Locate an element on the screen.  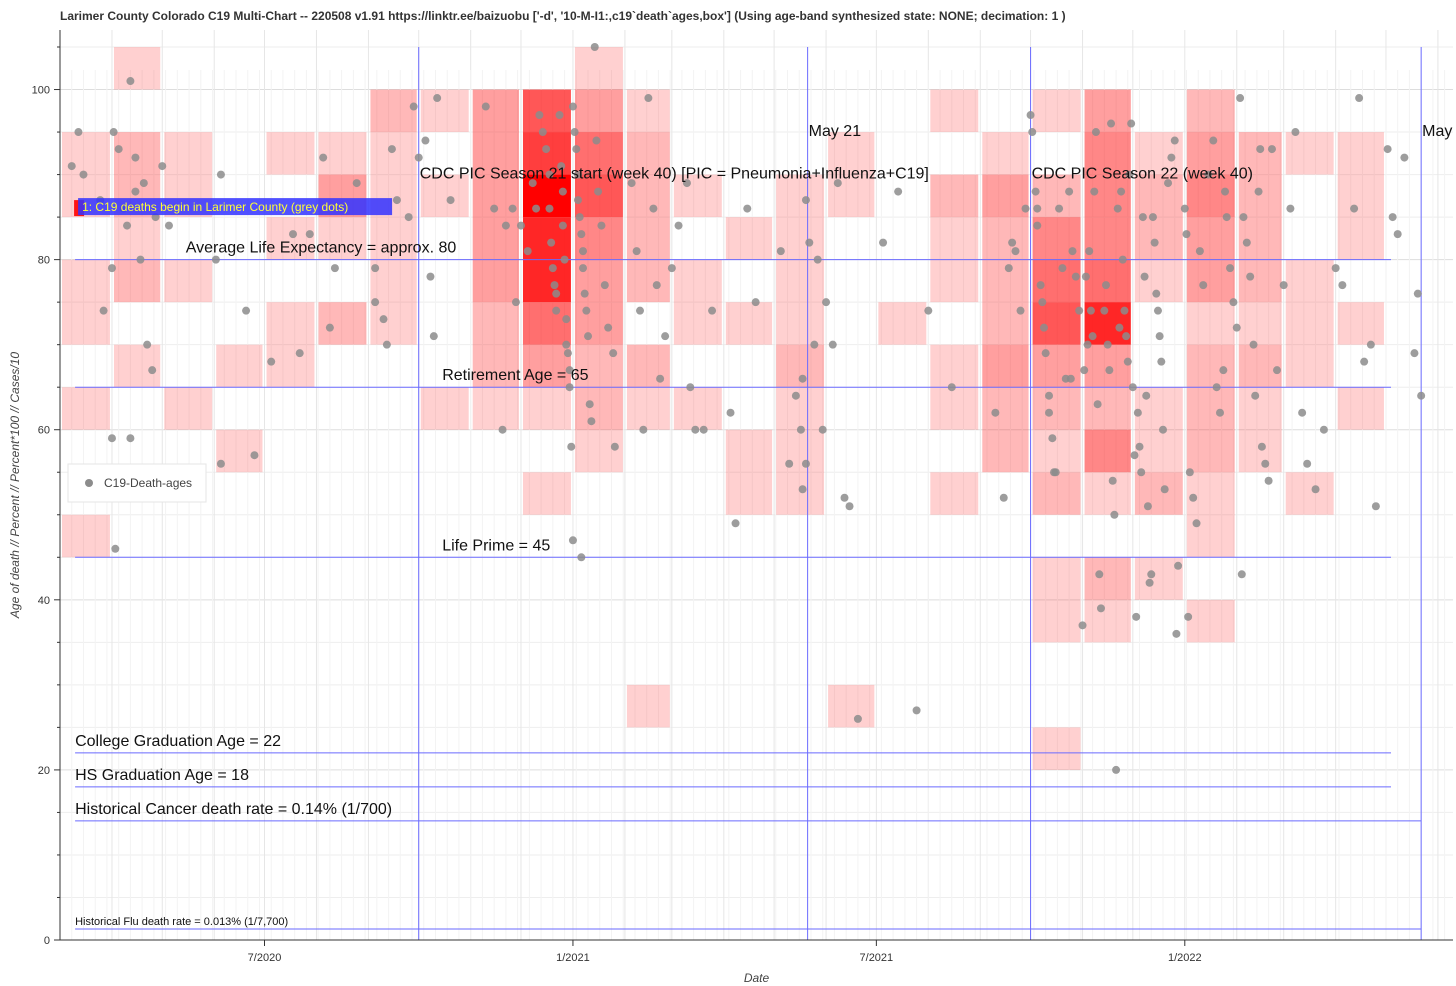
y-tick-label: 100 is located at coordinates (41, 91).